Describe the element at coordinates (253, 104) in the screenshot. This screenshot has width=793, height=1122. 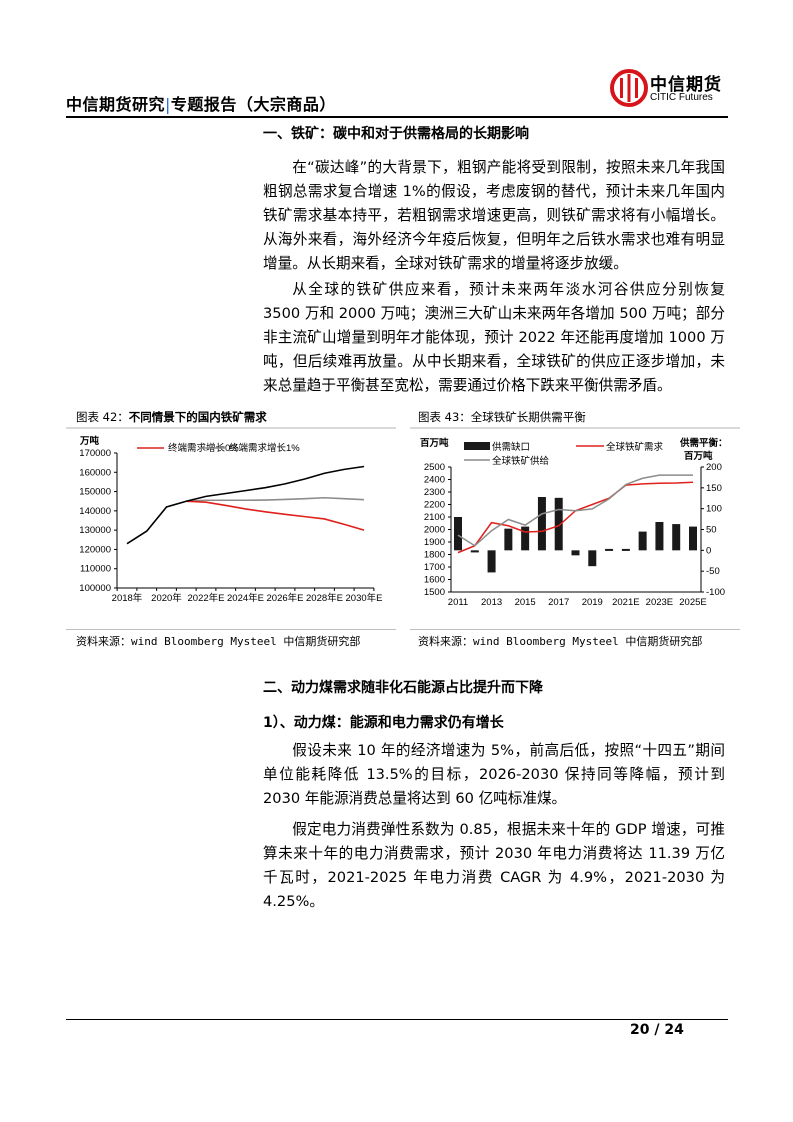
I see `header-right: 专题报告（大宗商品）` at that location.